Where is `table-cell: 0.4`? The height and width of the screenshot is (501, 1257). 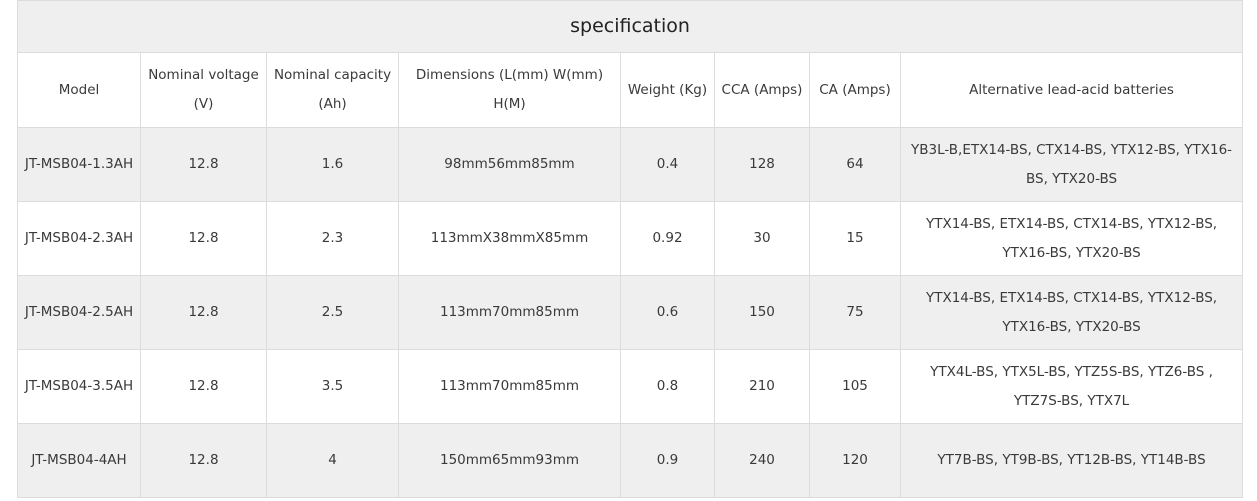 table-cell: 0.4 is located at coordinates (667, 164).